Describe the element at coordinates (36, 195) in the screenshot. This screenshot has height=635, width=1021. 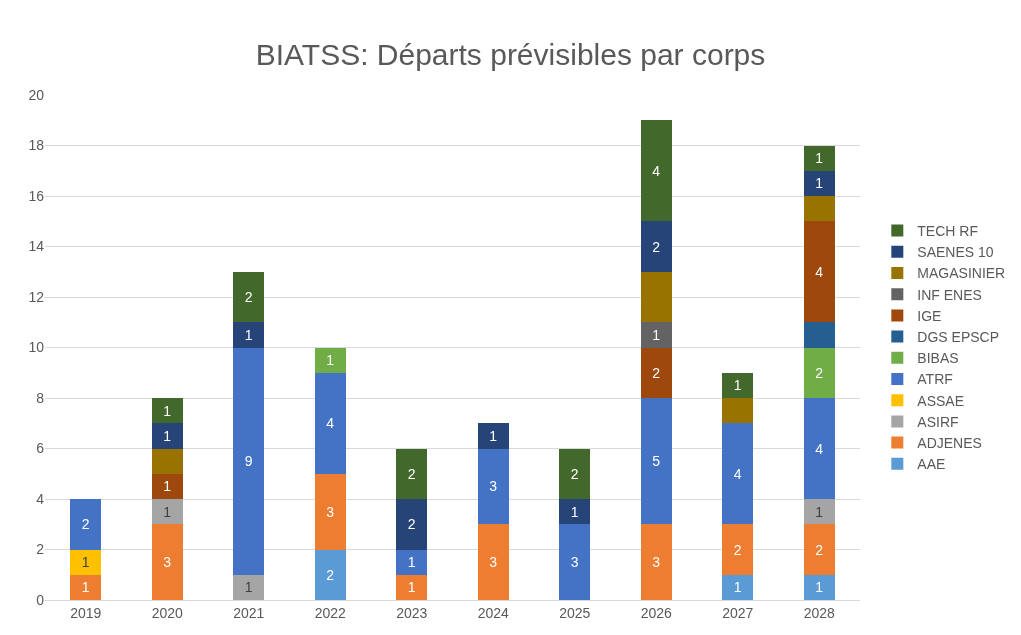
I see `y-tick-label: 16` at that location.